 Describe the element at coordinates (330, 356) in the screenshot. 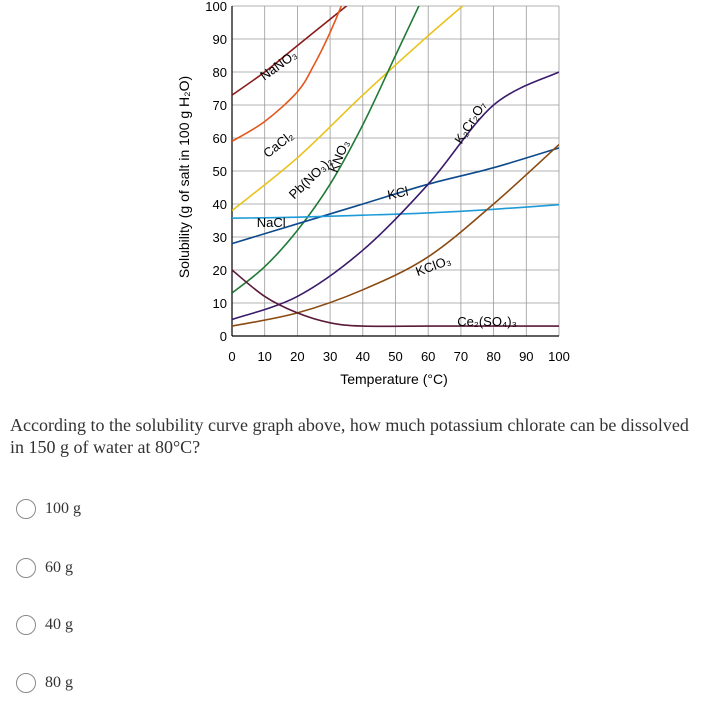

I see `x-tick-label: 30` at that location.